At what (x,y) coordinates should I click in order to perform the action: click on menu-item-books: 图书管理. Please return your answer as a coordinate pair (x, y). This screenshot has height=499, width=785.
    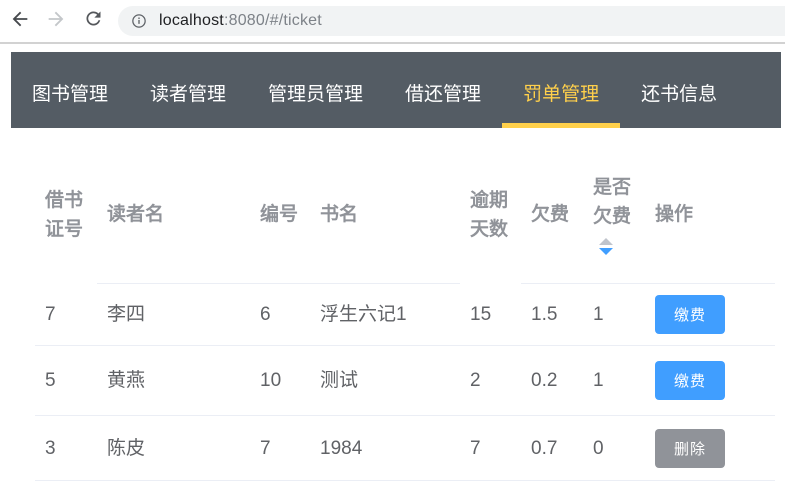
    Looking at the image, I should click on (70, 94).